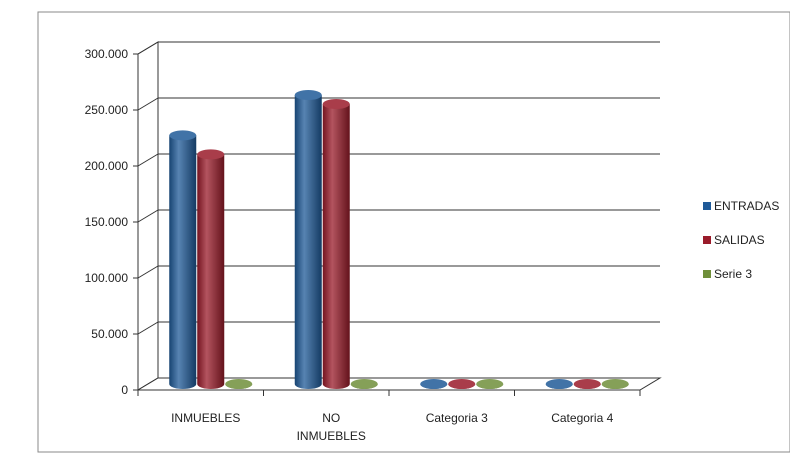  I want to click on legend-item: SALIDAS, so click(734, 240).